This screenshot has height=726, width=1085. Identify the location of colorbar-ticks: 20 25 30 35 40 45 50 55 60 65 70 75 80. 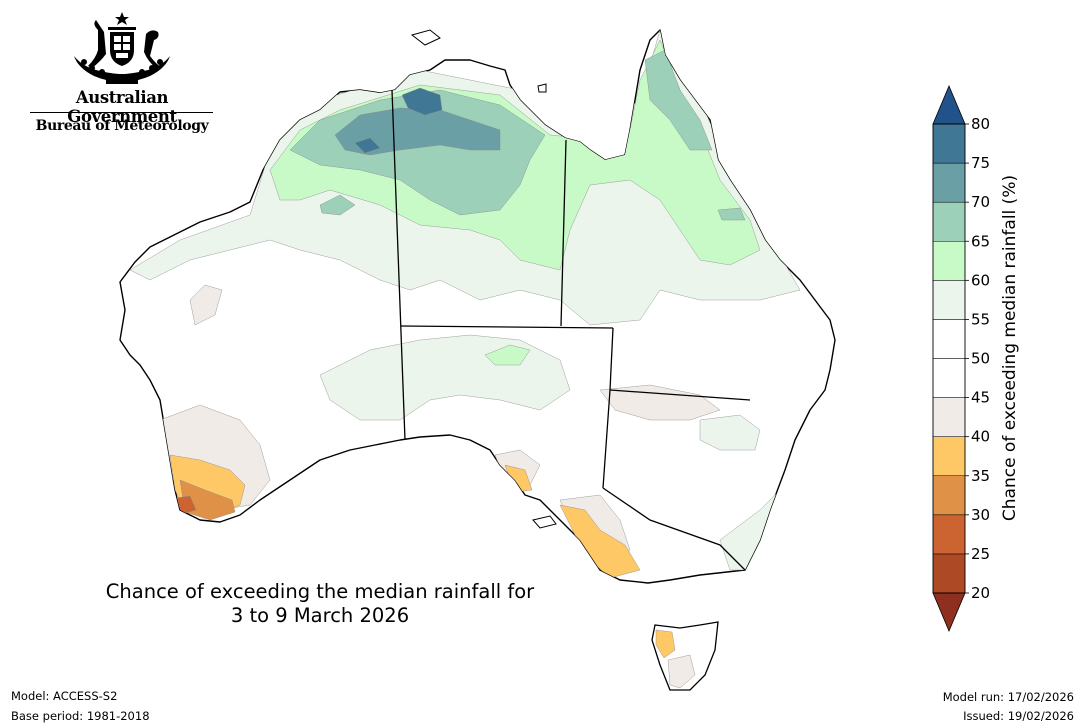
(977, 358).